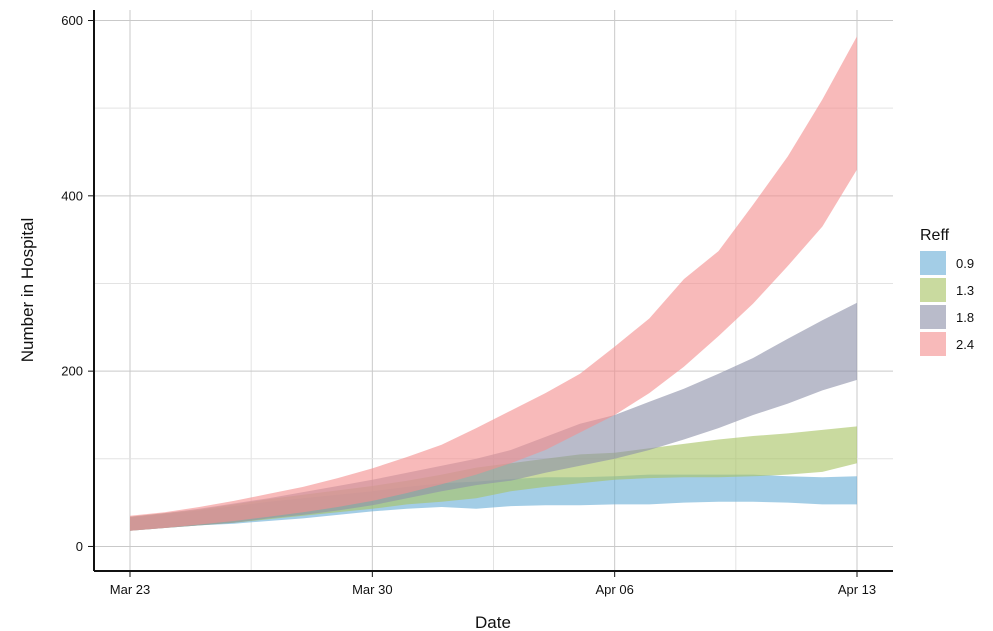 Image resolution: width=993 pixels, height=631 pixels. I want to click on ribbon-reff-0.9, so click(493, 502).